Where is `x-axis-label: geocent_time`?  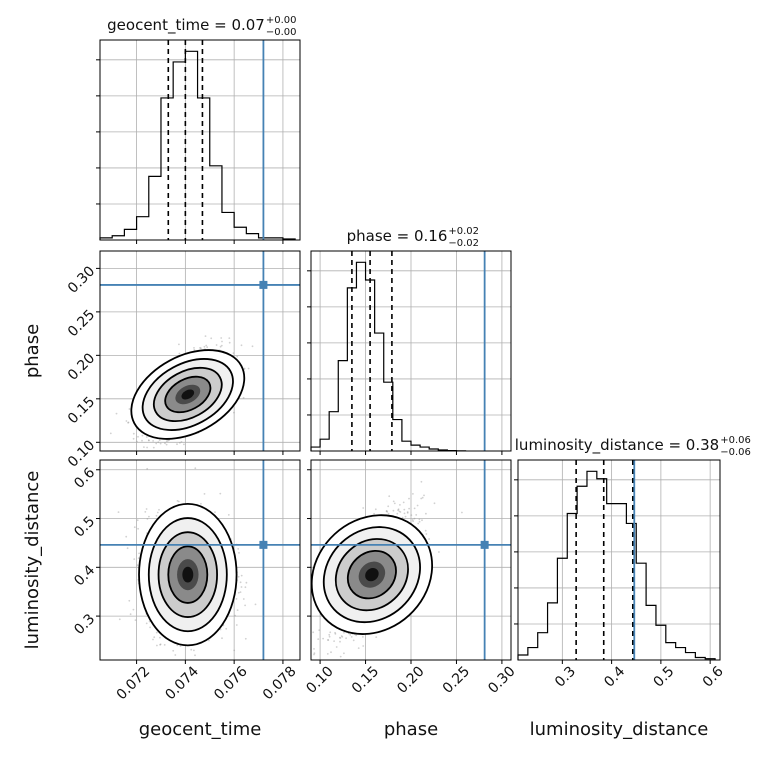
x-axis-label: geocent_time is located at coordinates (200, 729).